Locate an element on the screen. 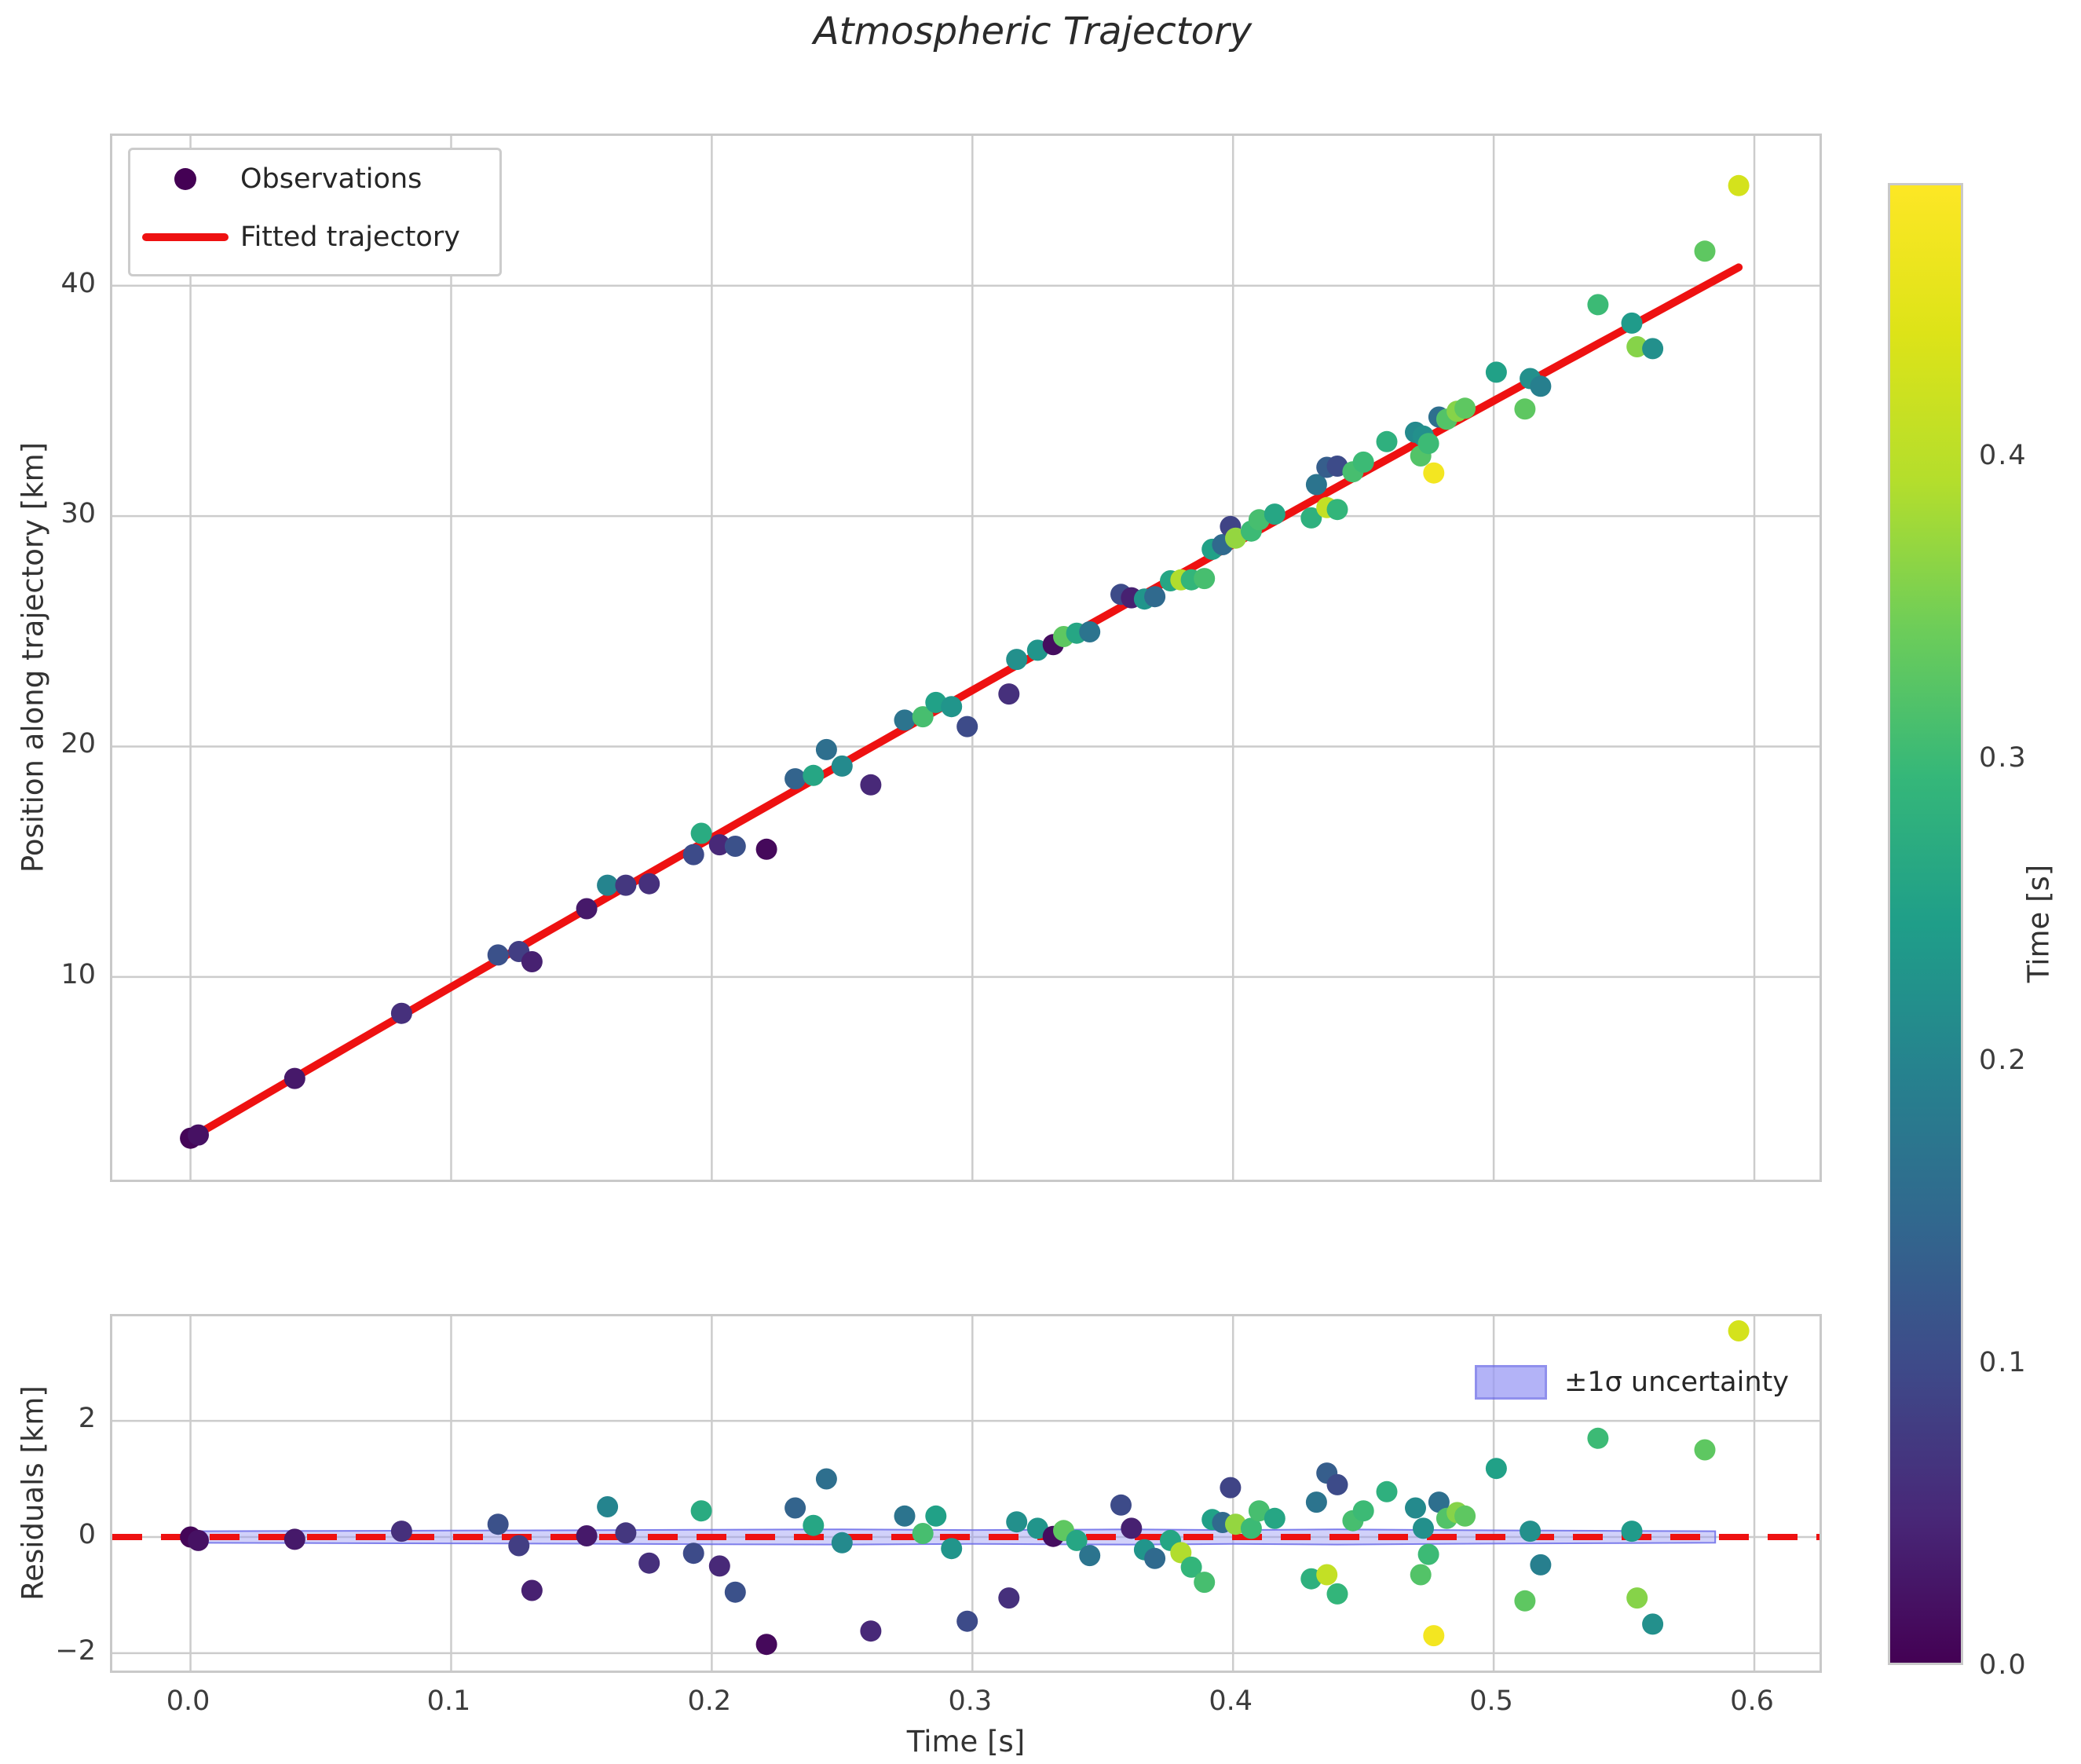  x-tick-label: 0.1 is located at coordinates (448, 1701).